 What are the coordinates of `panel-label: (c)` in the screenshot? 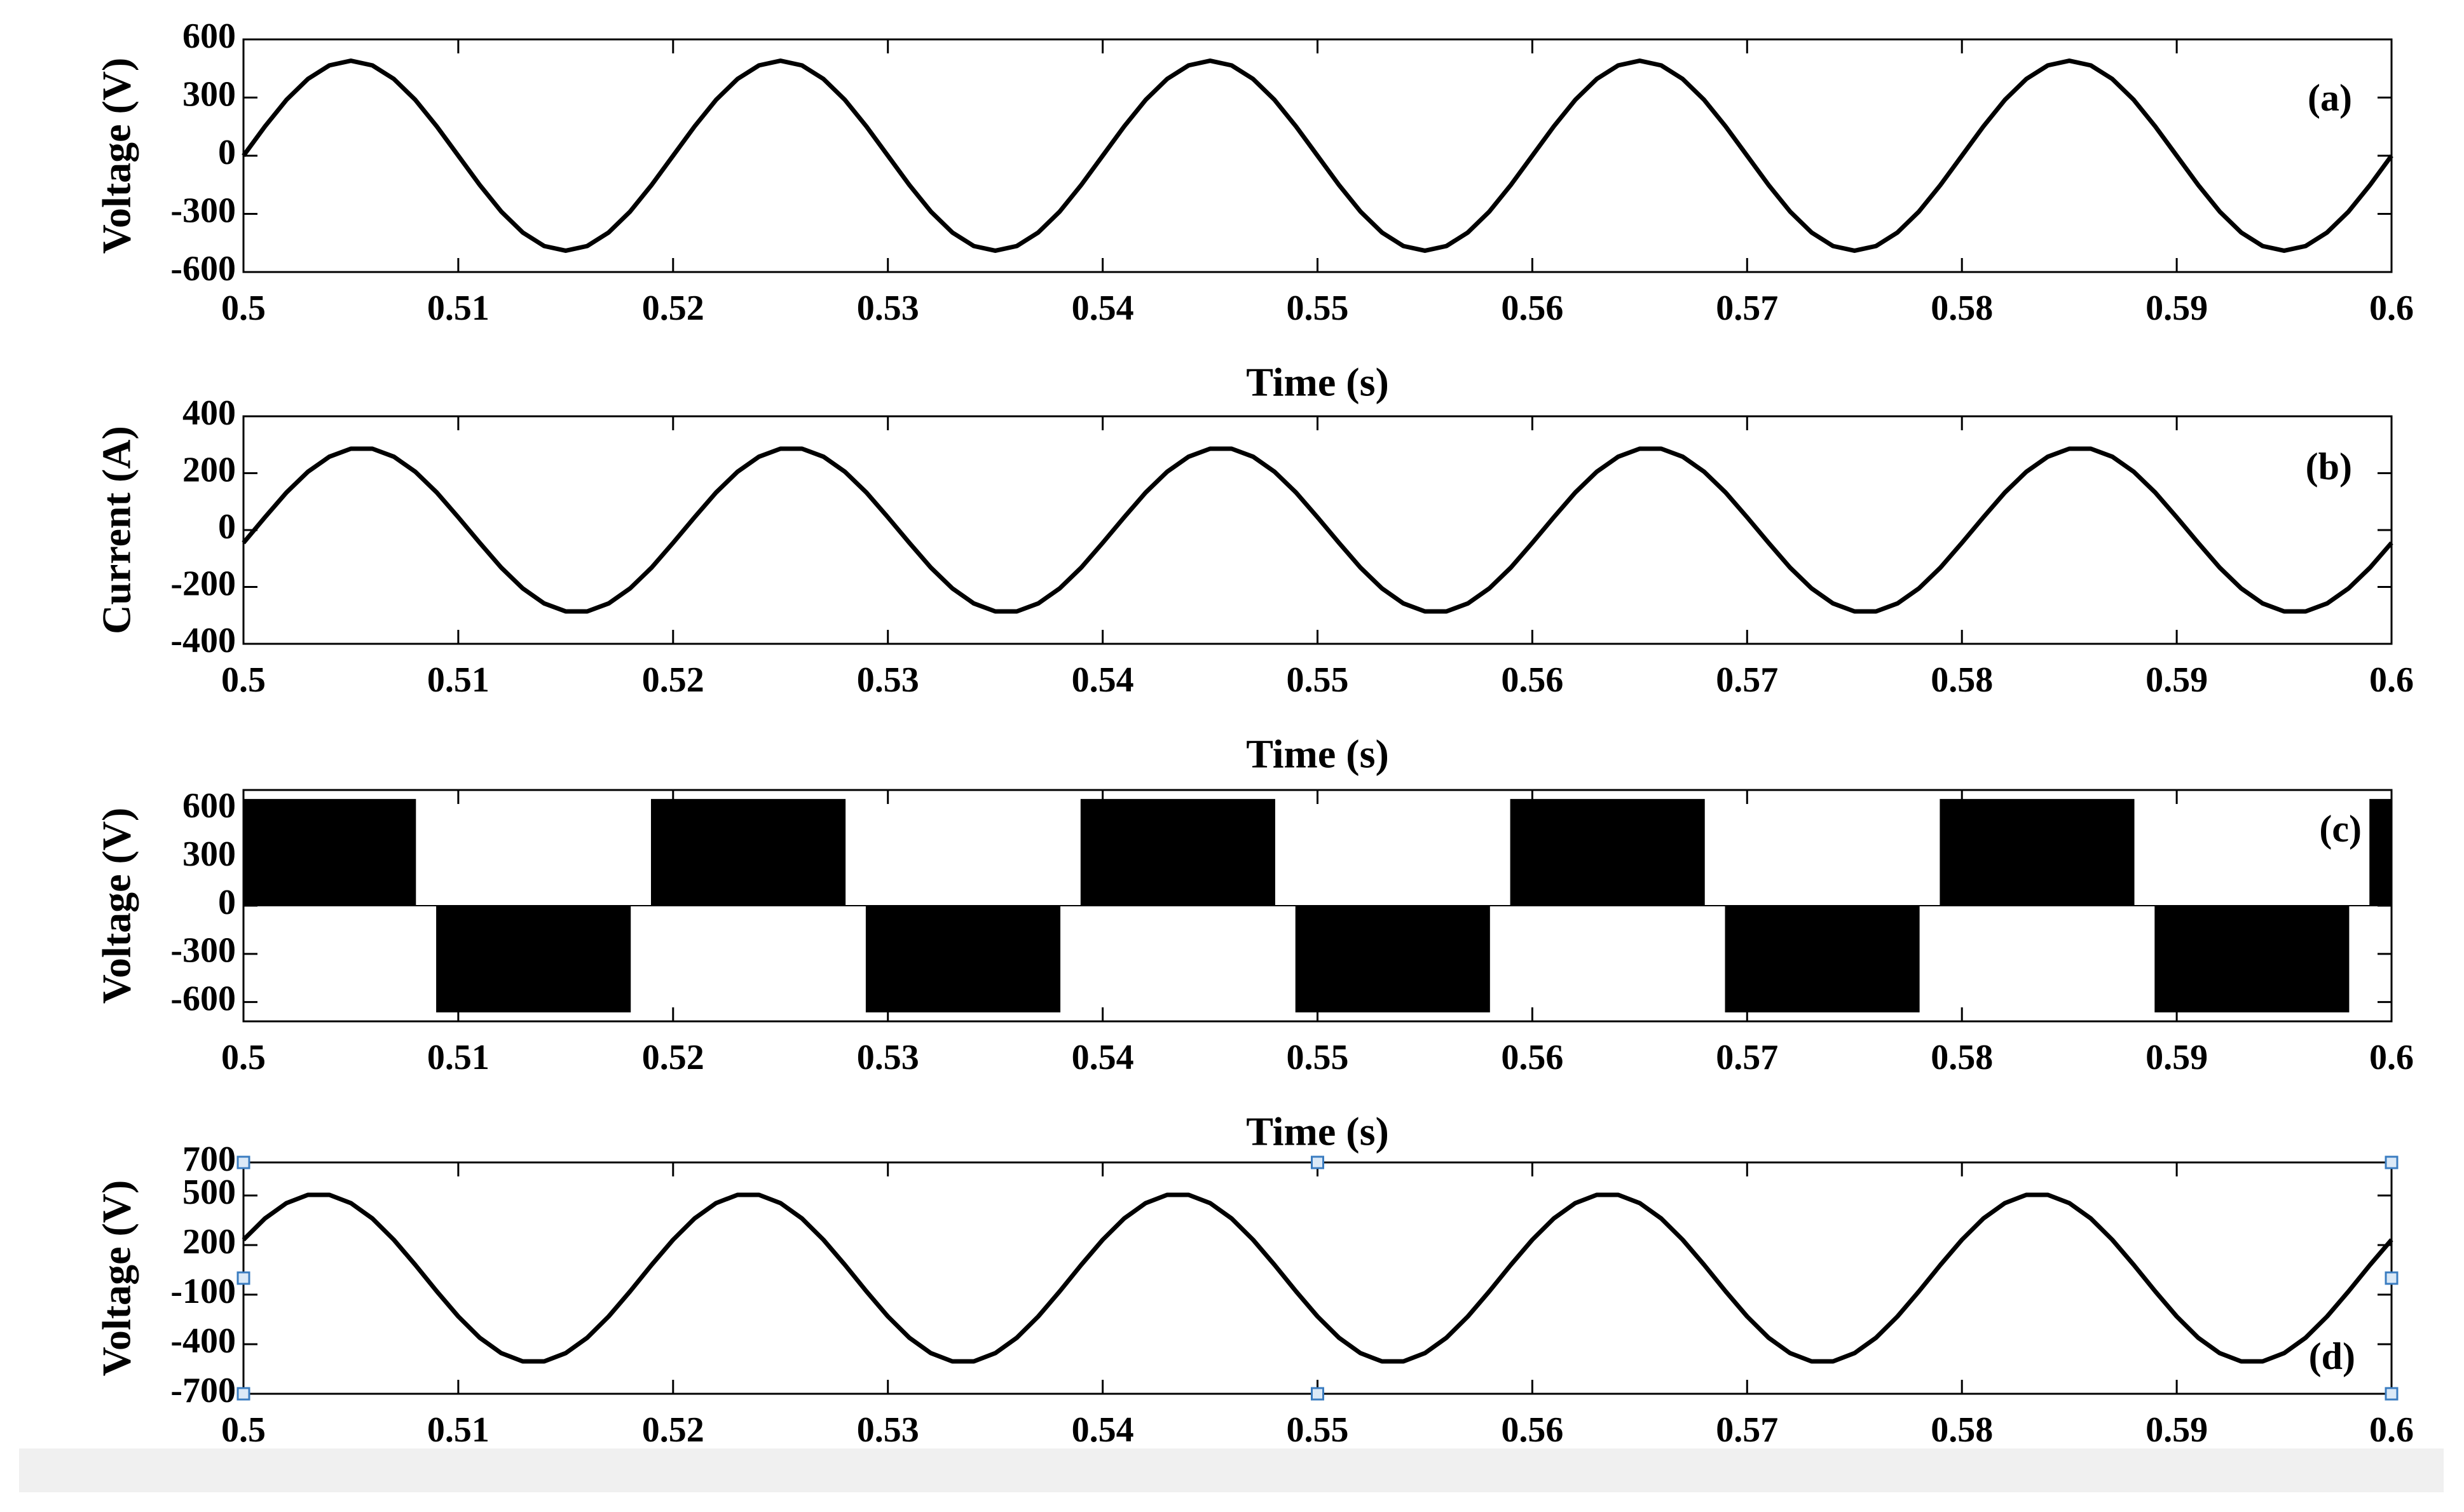 It's located at (2340, 829).